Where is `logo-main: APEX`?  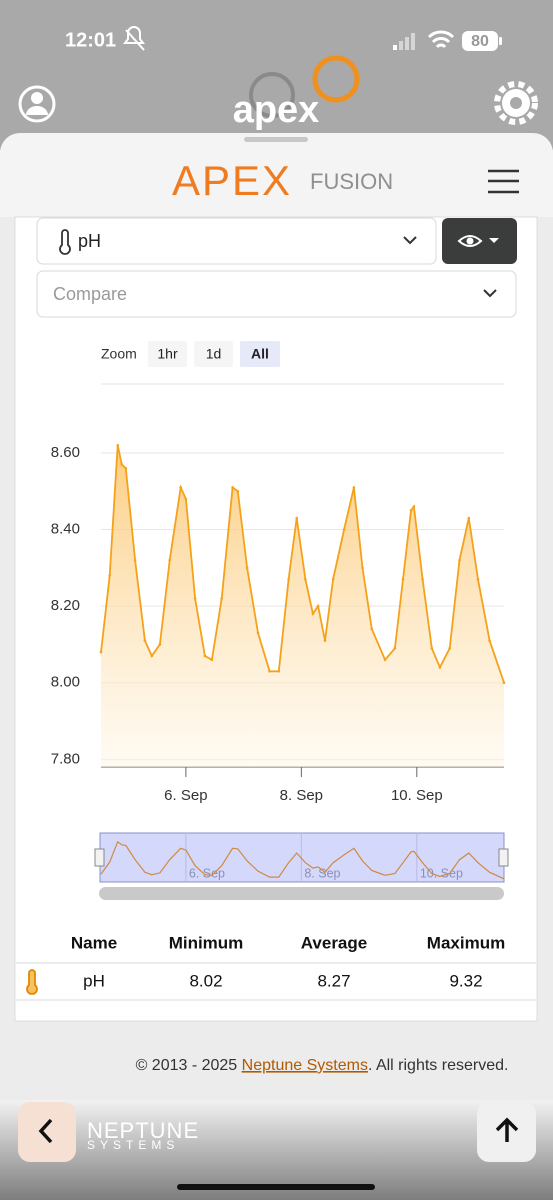
logo-main: APEX is located at coordinates (232, 180).